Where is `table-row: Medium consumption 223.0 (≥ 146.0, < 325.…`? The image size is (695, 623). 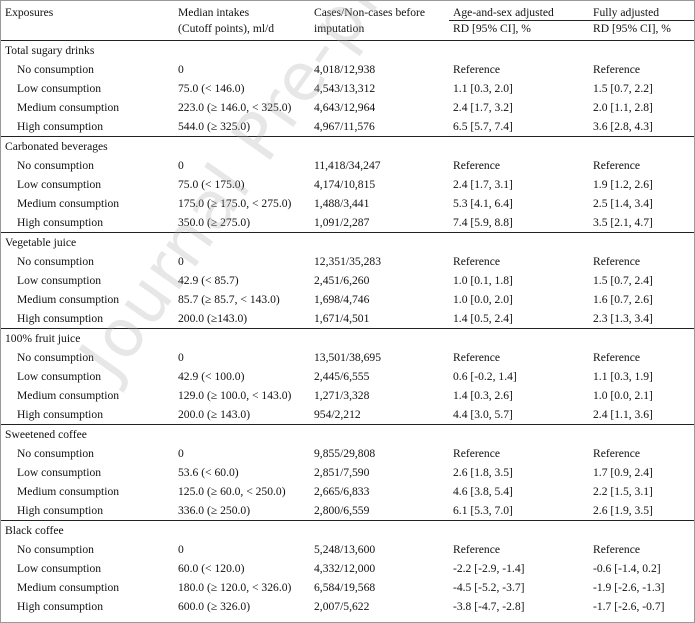
table-row: Medium consumption 223.0 (≥ 146.0, < 325.… is located at coordinates (347, 107).